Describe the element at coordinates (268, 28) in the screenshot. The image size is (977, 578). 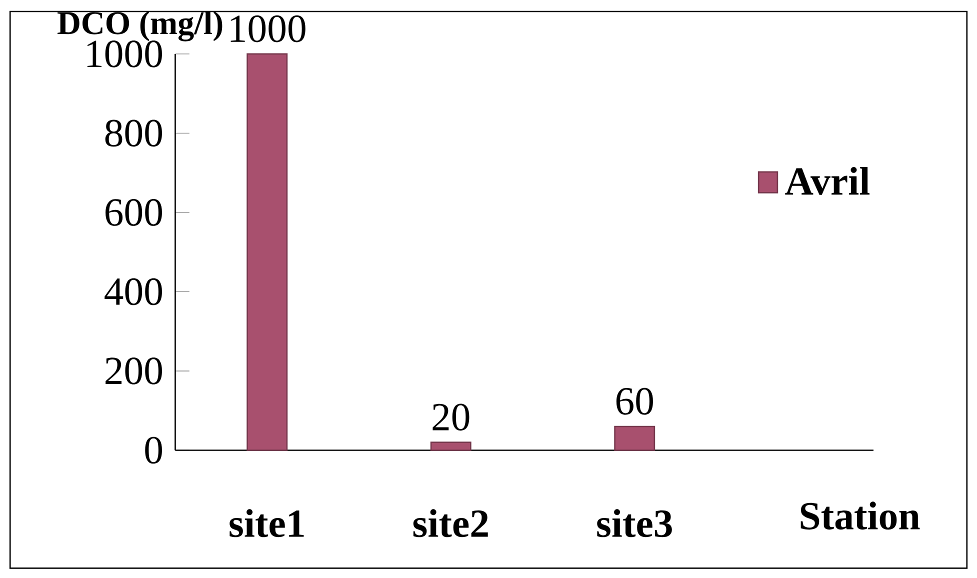
I see `data-label: 1000` at that location.